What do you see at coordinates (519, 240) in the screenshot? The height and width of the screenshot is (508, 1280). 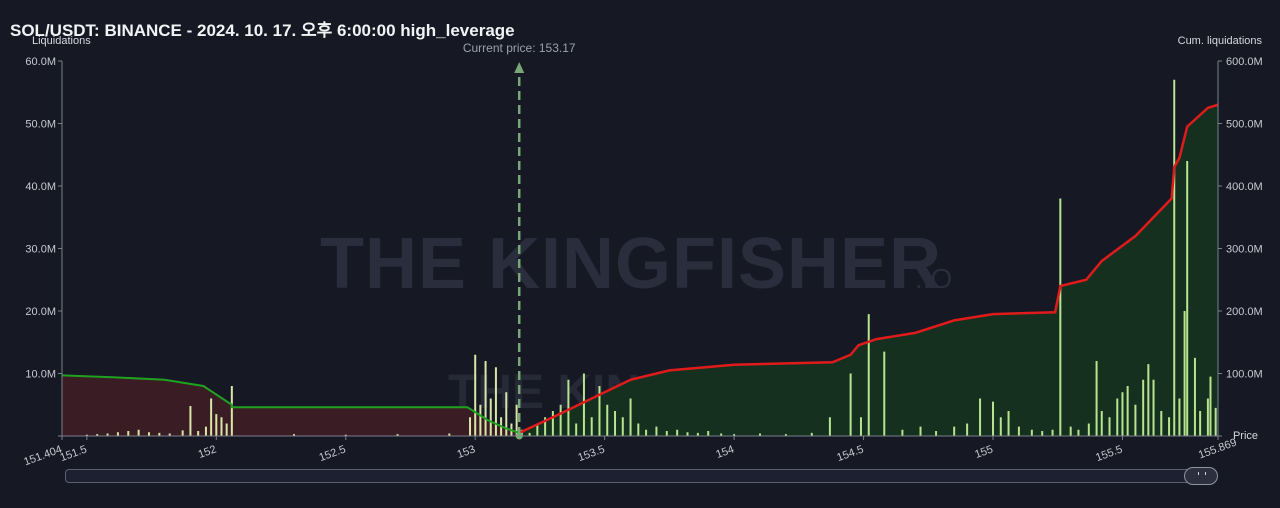 I see `current-price-marker: Current price: 153.17` at bounding box center [519, 240].